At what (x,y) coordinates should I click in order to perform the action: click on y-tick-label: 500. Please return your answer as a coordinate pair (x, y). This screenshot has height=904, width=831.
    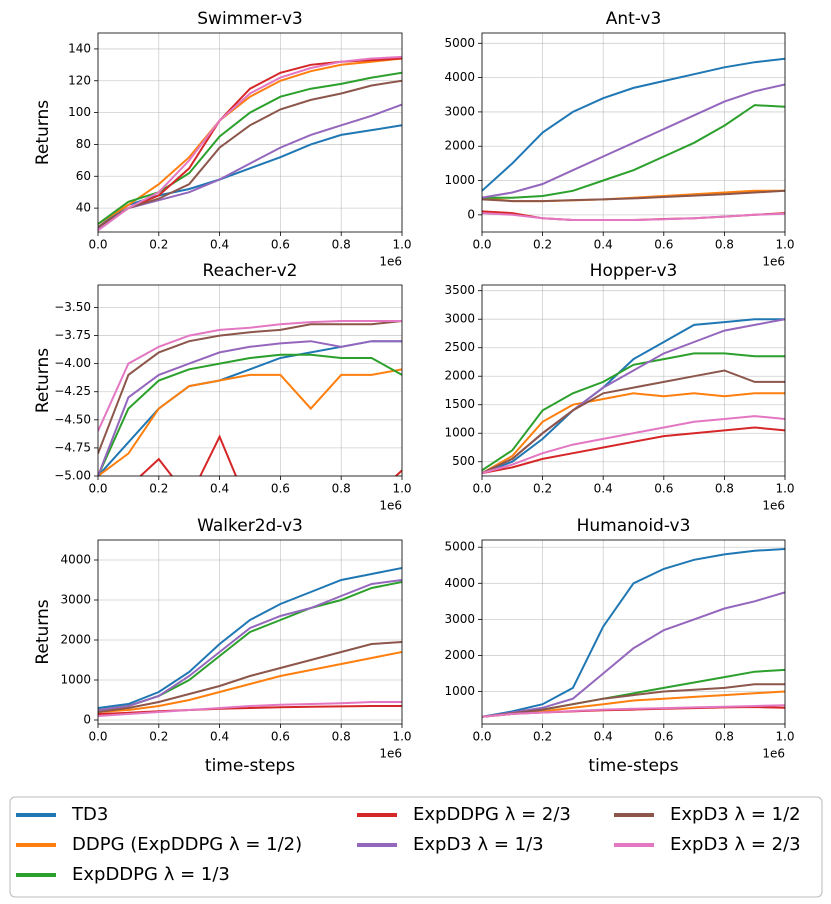
    Looking at the image, I should click on (463, 461).